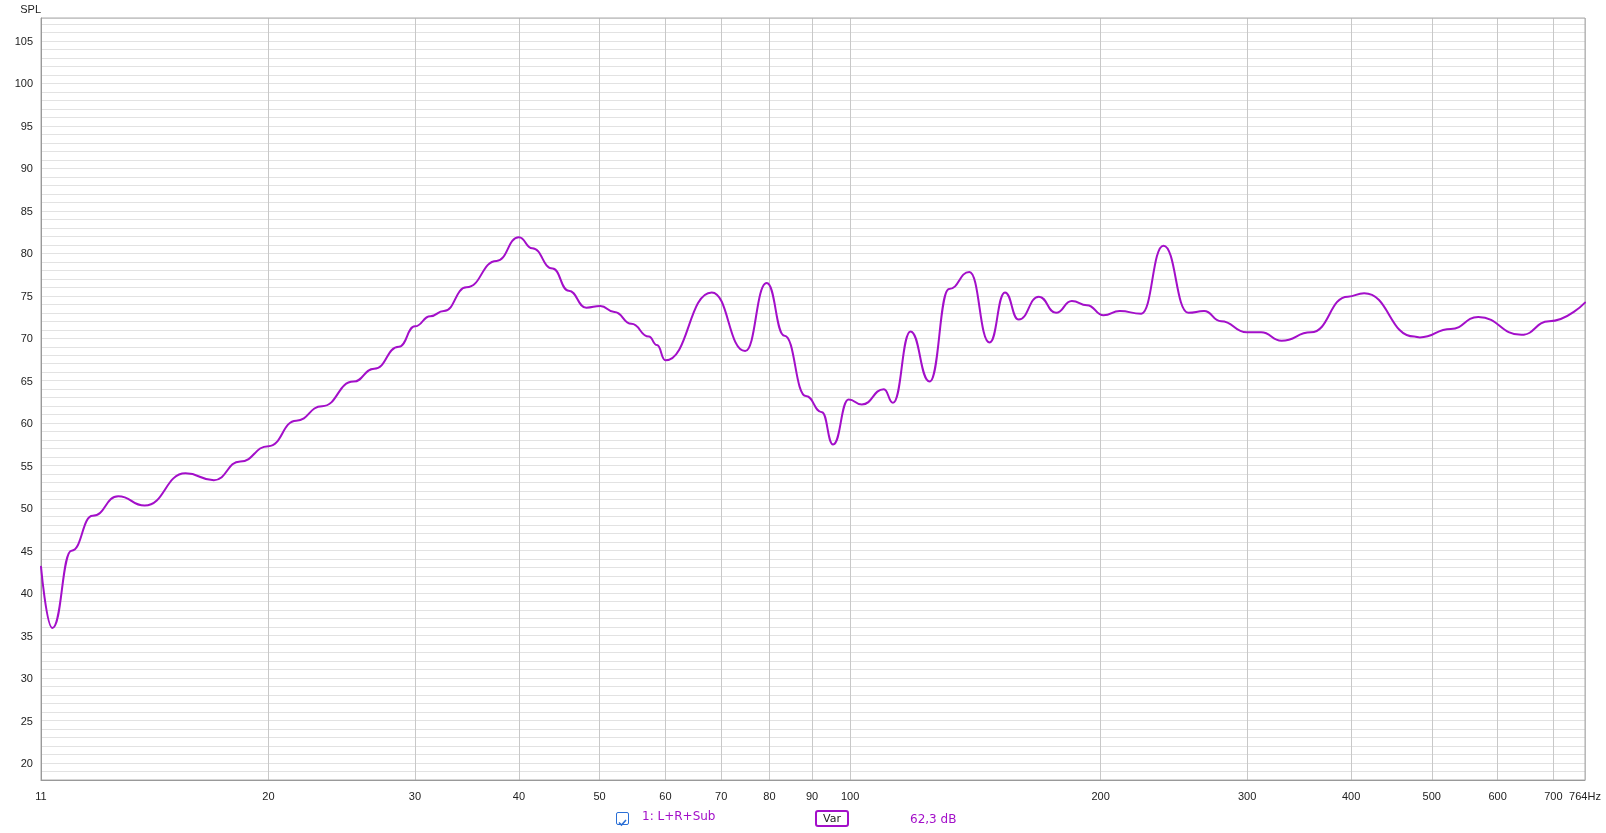 The height and width of the screenshot is (833, 1606). I want to click on y-tick-label: 90, so click(26, 168).